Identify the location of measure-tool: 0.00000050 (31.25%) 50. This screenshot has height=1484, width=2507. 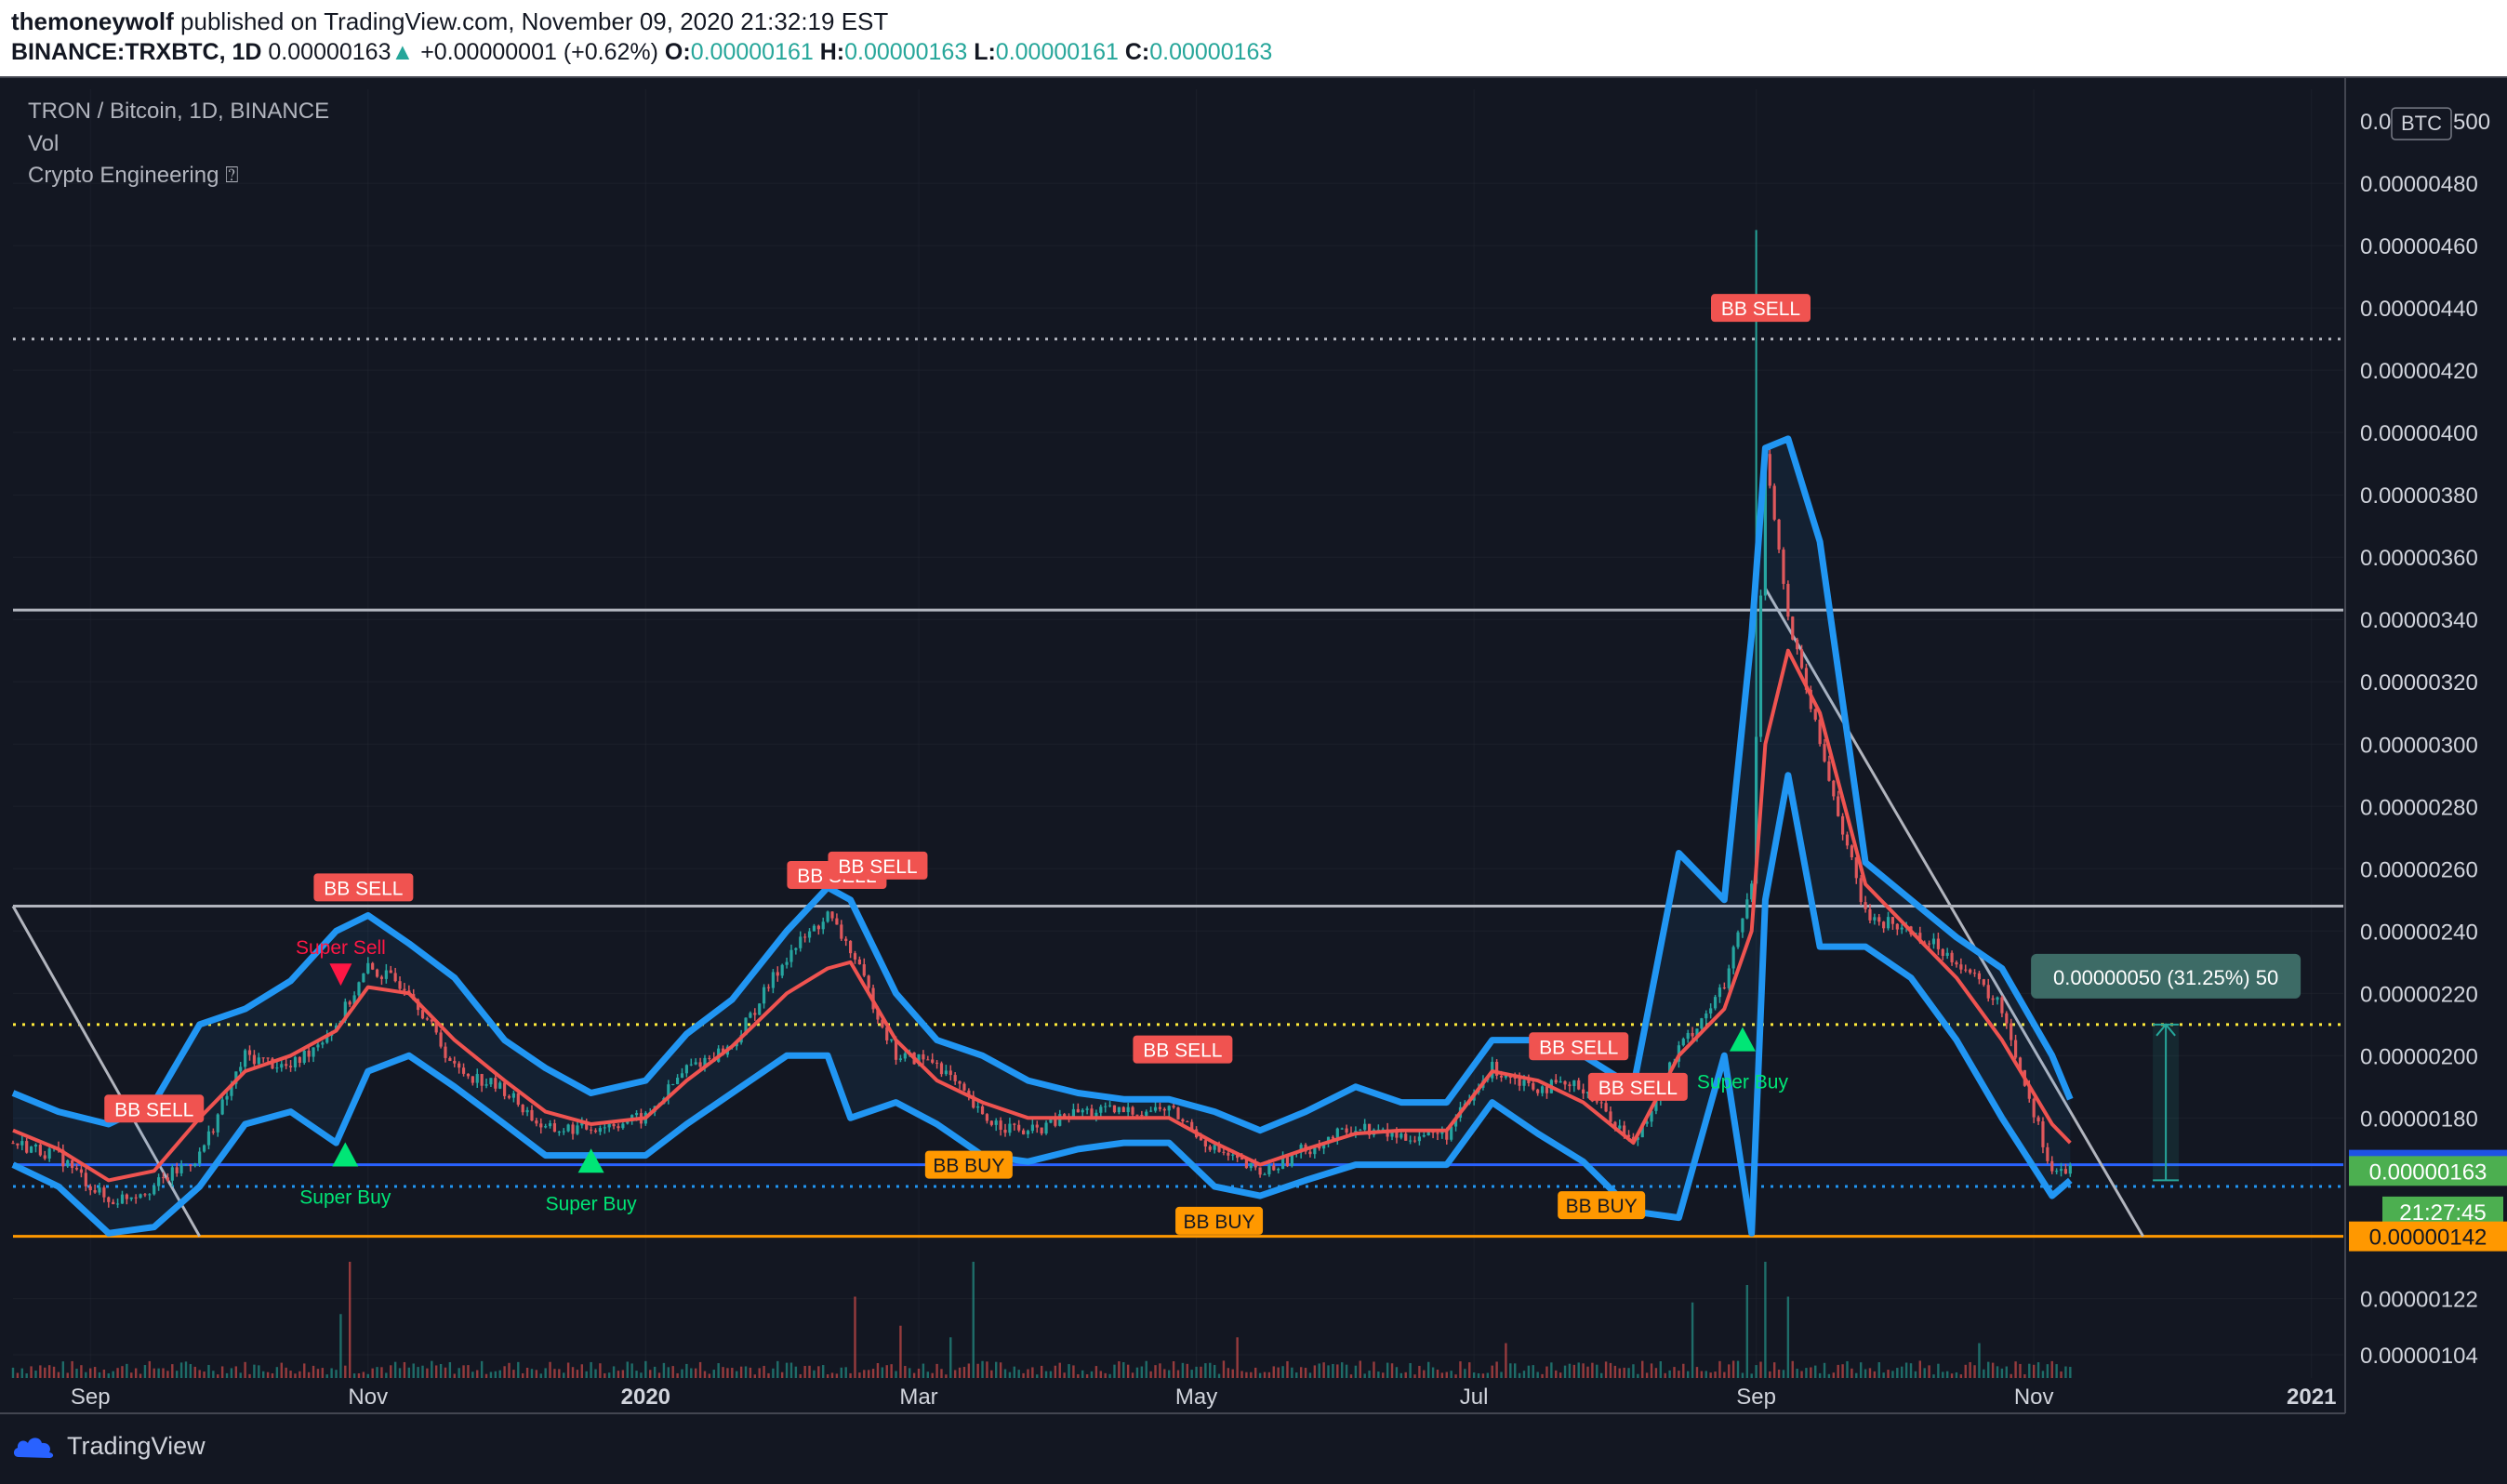
(2166, 1067).